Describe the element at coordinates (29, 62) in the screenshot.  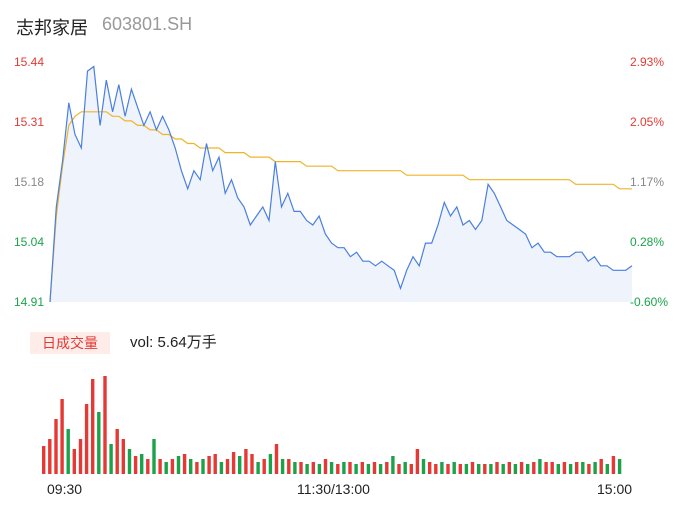
I see `y-tick-left: 15.44` at that location.